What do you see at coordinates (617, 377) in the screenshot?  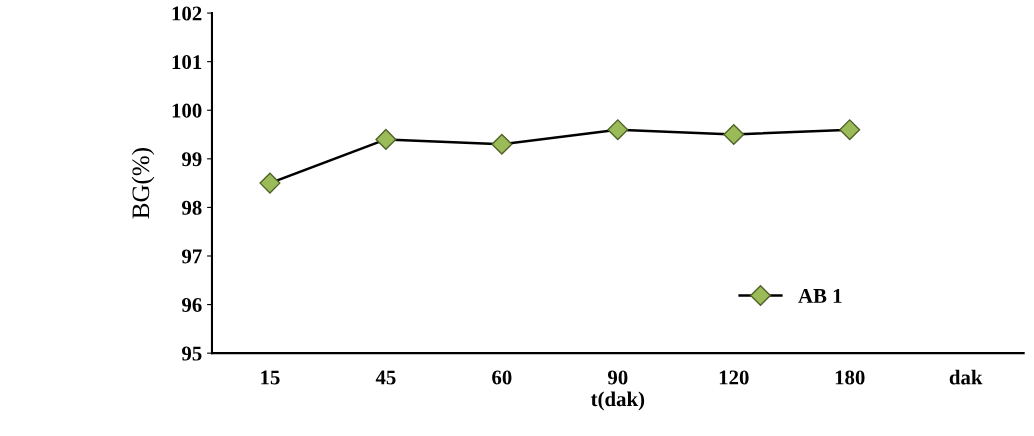 I see `x-tick-label: 90` at bounding box center [617, 377].